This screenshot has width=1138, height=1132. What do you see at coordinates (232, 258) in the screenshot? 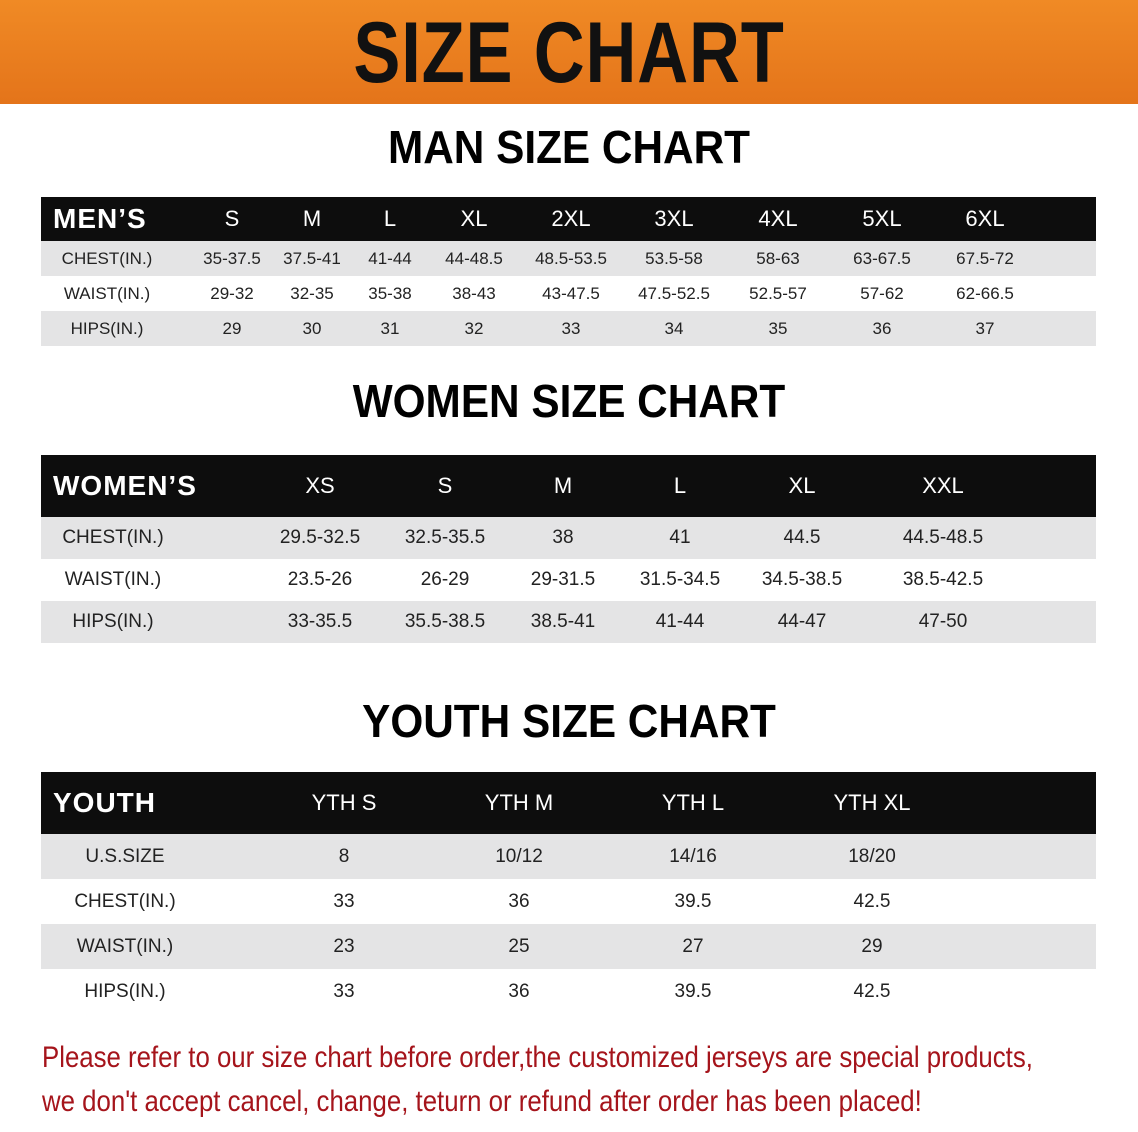
I see `table-cell: 35-37.5` at bounding box center [232, 258].